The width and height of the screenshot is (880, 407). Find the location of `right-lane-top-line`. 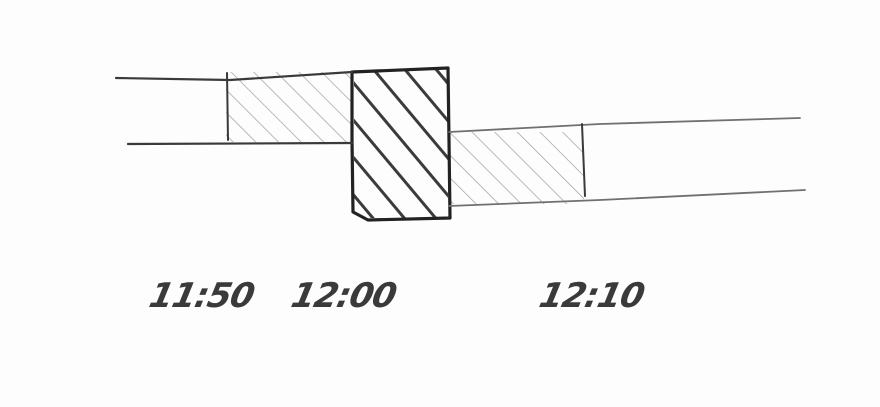

right-lane-top-line is located at coordinates (624, 125).